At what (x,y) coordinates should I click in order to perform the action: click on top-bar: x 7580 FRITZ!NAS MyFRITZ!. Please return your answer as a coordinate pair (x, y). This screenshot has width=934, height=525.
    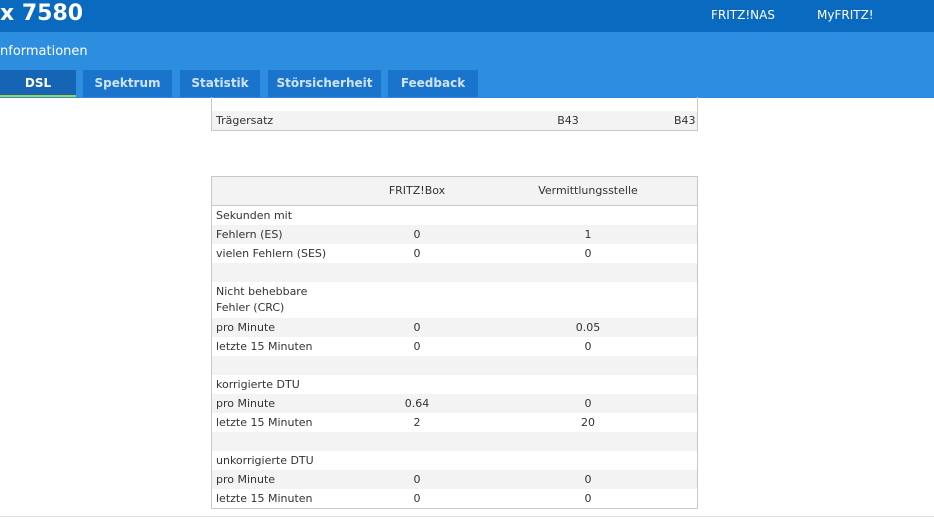
    Looking at the image, I should click on (467, 16).